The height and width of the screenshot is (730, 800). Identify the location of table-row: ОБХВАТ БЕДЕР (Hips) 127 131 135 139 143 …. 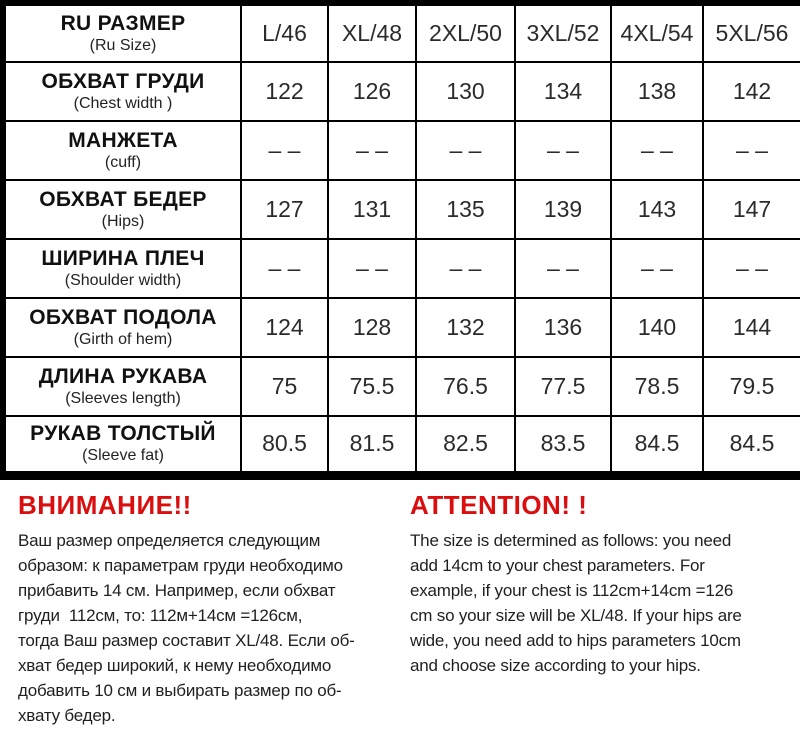
(401, 209).